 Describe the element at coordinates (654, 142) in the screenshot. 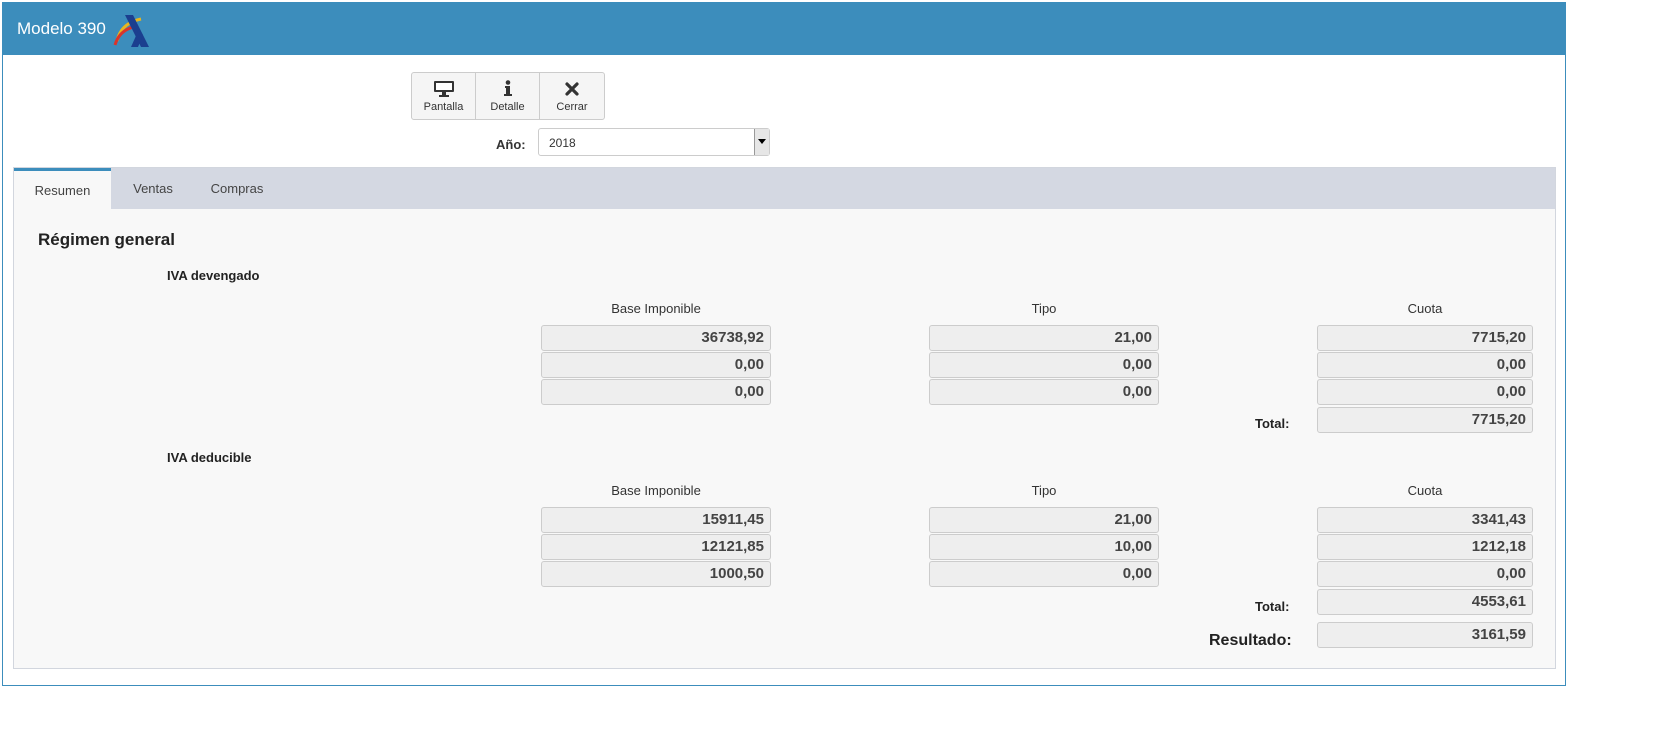

I see `year-select: 2018` at that location.